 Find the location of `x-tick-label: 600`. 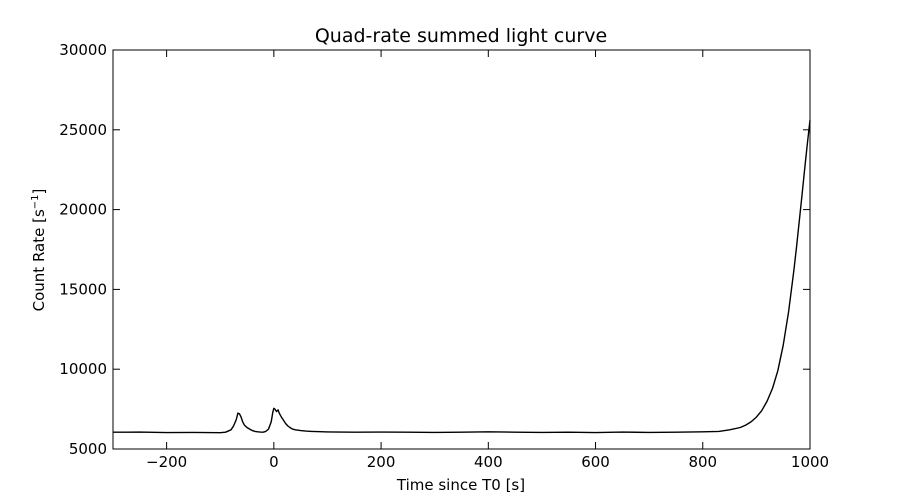

x-tick-label: 600 is located at coordinates (595, 462).